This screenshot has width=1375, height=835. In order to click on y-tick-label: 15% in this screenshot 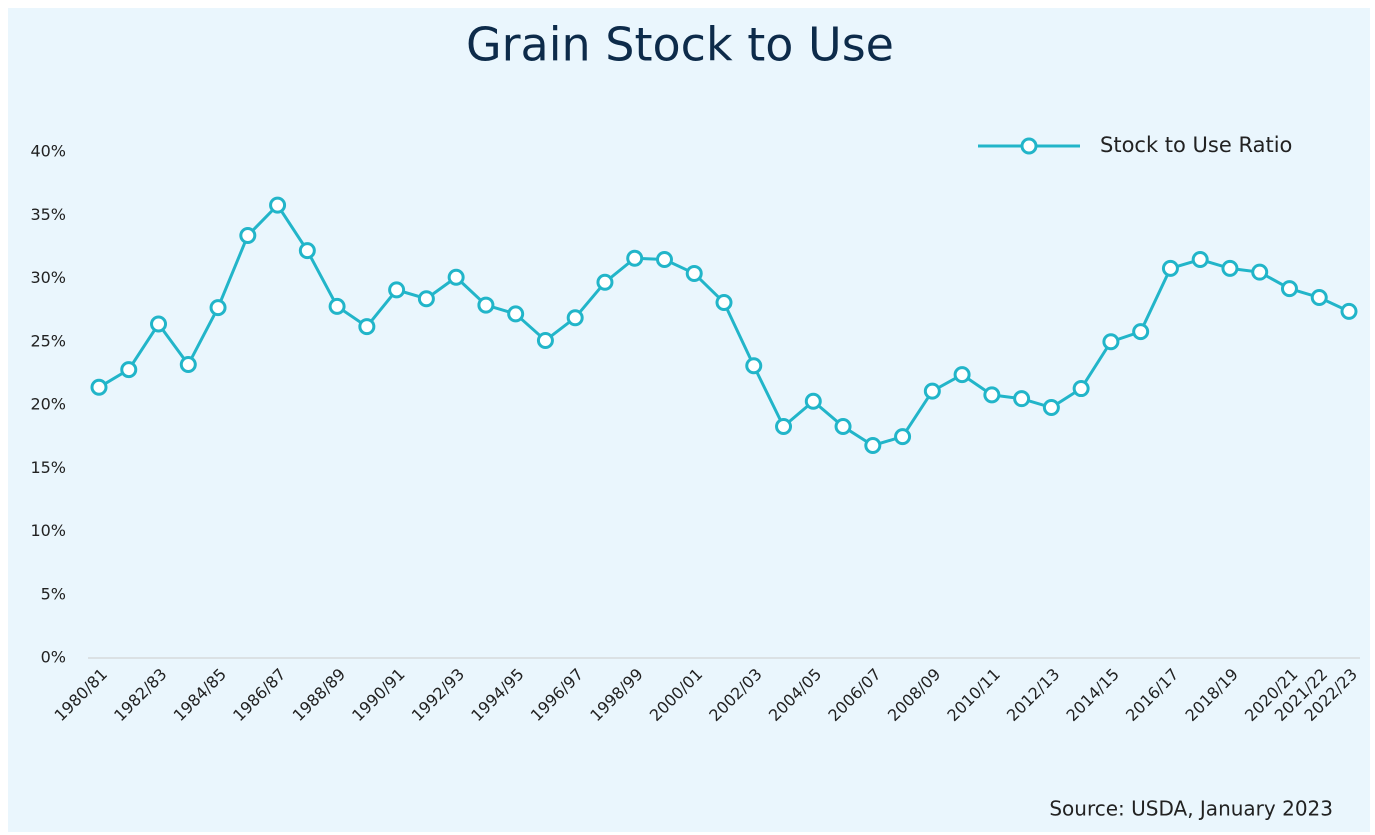, I will do `click(48, 467)`.